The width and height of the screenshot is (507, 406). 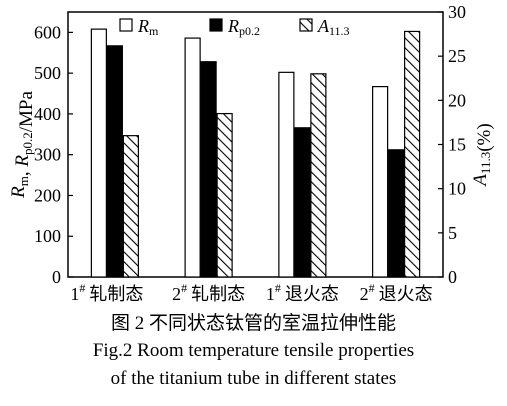 I want to click on right-axis-title: A11.3(%), so click(x=482, y=155).